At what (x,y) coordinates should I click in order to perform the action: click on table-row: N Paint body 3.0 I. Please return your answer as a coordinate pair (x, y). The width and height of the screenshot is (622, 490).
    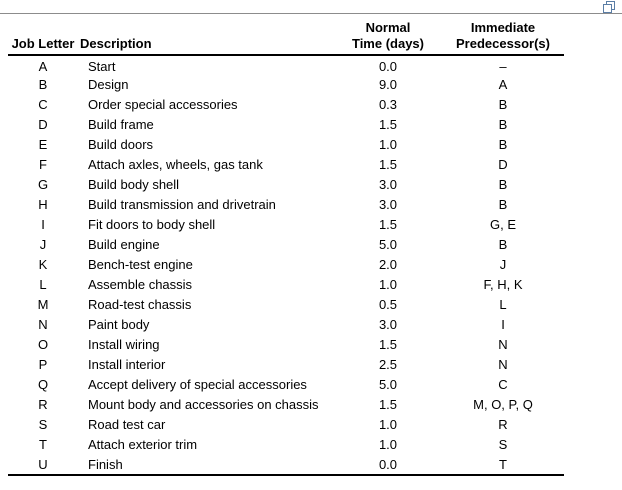
    Looking at the image, I should click on (286, 325).